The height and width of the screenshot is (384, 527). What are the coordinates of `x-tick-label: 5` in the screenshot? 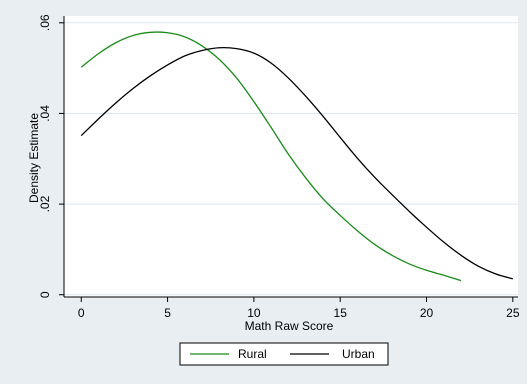 It's located at (167, 313).